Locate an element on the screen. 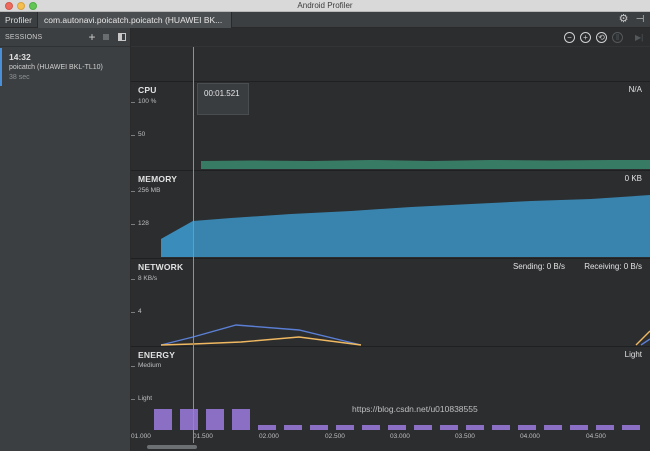  timeline-scrollbar is located at coordinates (390, 447).